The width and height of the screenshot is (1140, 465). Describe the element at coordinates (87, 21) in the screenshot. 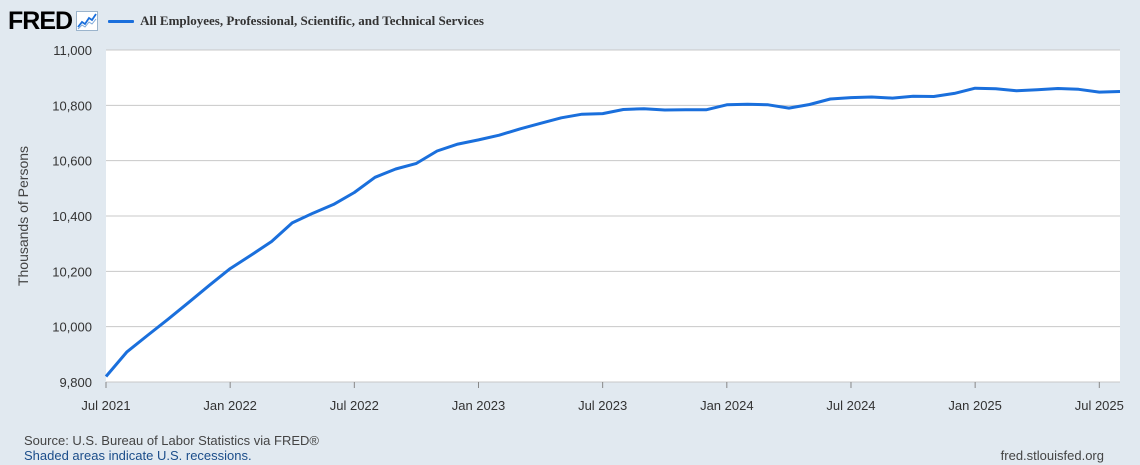

I see `fred-sparkline-icon` at that location.